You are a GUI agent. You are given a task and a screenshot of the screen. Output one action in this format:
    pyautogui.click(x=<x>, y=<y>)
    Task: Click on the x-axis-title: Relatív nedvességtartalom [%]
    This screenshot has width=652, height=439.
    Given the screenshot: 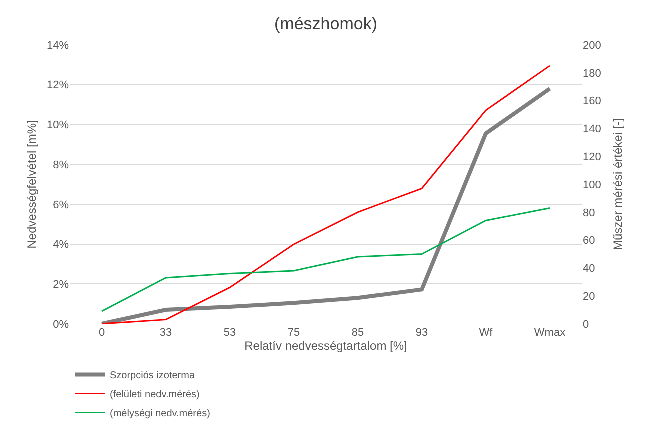 What is the action you would take?
    pyautogui.click(x=326, y=346)
    